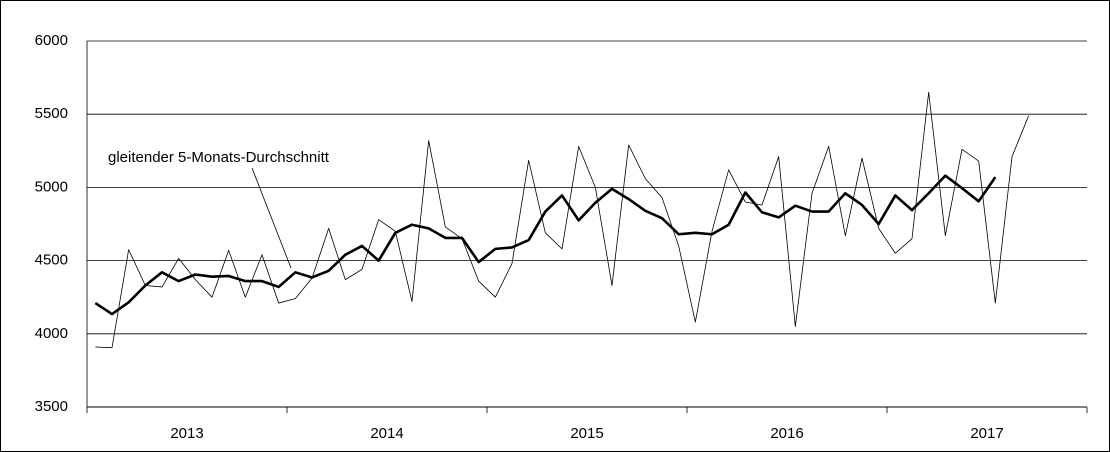 Image resolution: width=1110 pixels, height=452 pixels. Describe the element at coordinates (786, 433) in the screenshot. I see `x-tick-label: 2016` at that location.